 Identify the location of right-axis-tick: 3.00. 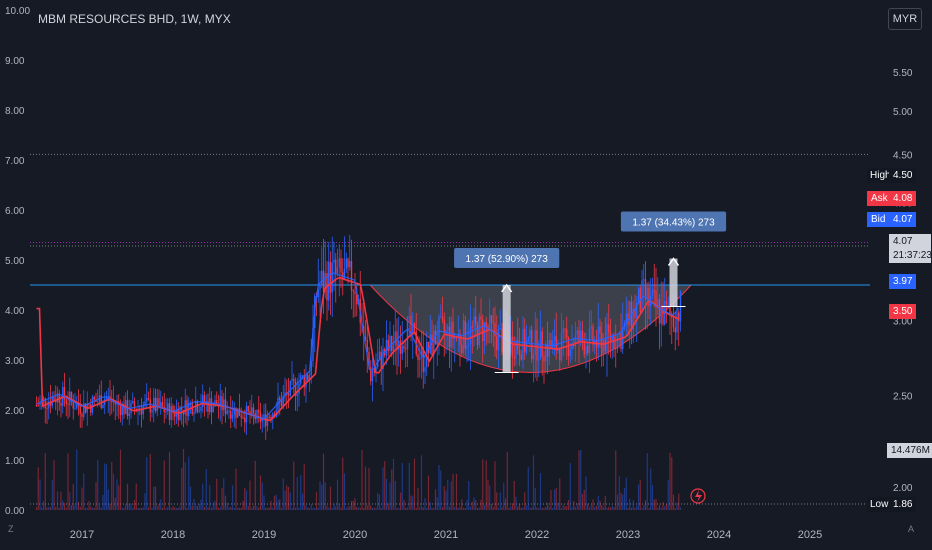
(903, 322).